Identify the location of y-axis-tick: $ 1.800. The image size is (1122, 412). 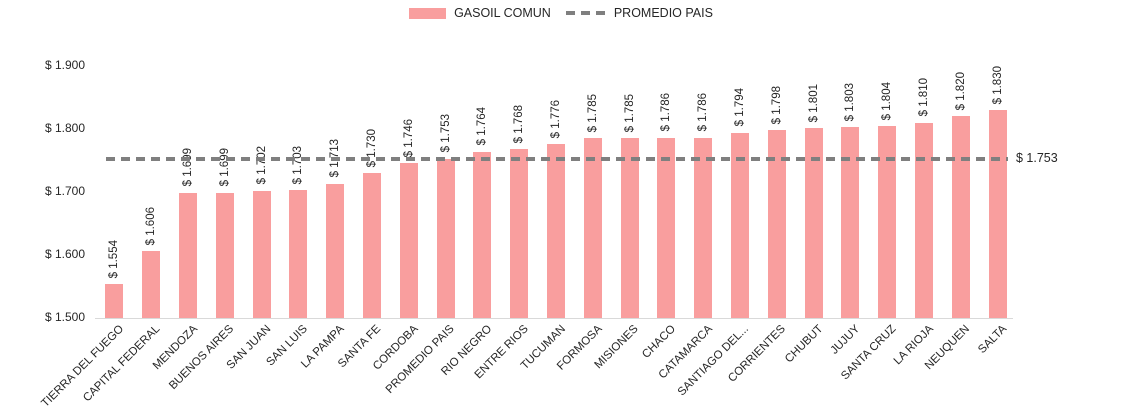
(64, 128).